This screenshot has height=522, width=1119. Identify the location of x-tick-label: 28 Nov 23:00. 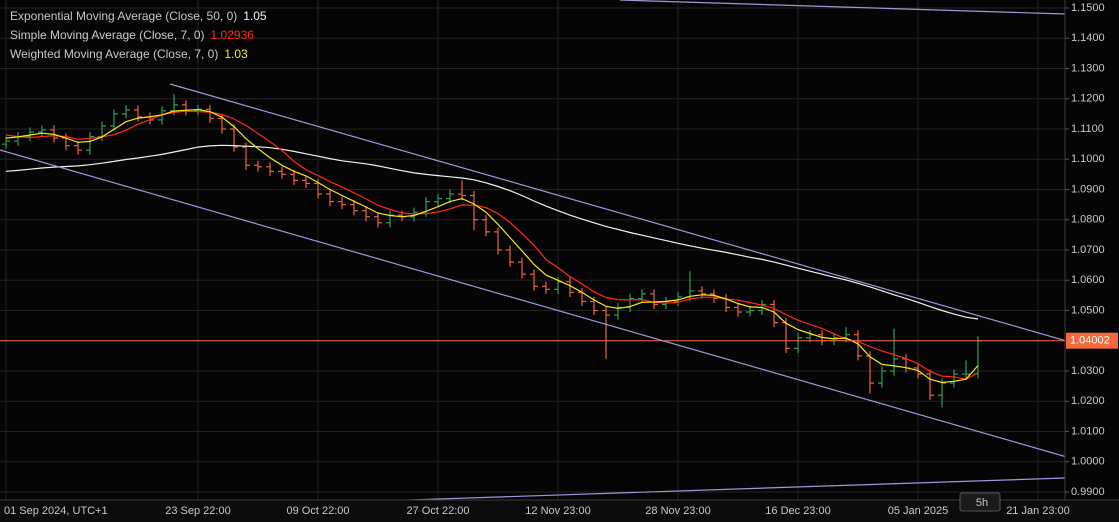
(677, 511).